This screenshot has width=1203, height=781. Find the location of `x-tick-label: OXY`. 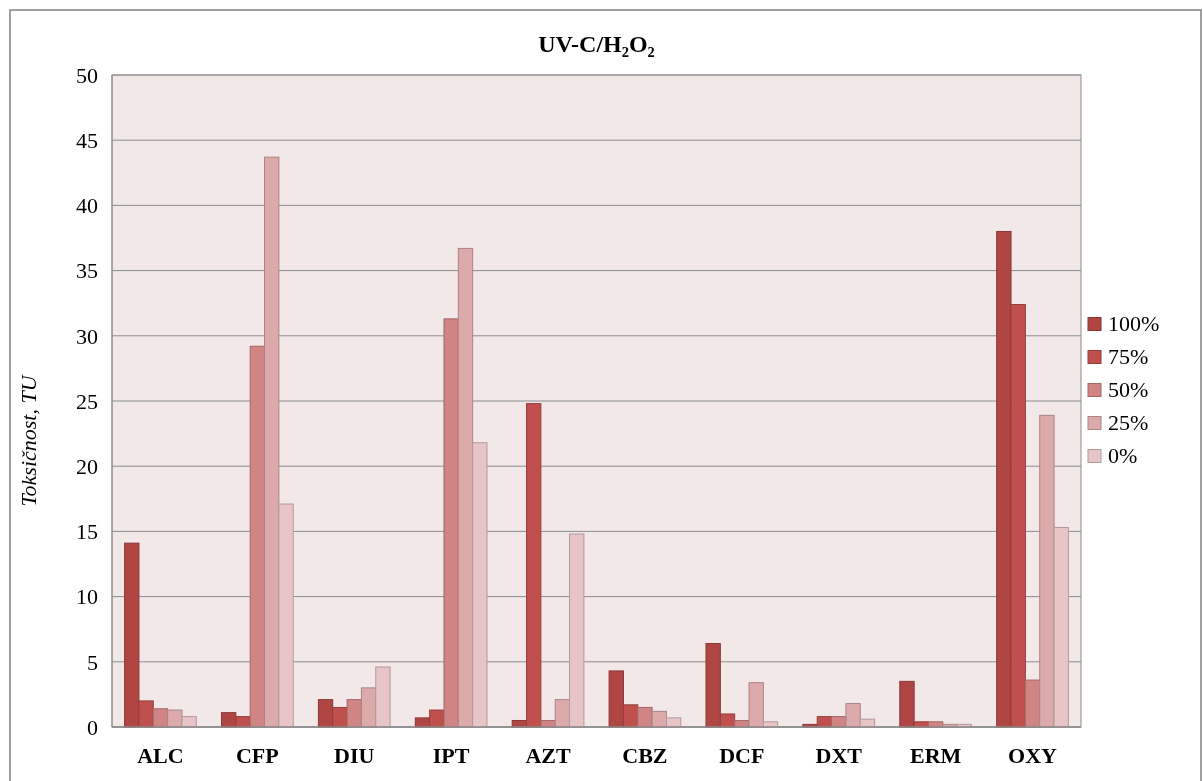

x-tick-label: OXY is located at coordinates (1033, 755).